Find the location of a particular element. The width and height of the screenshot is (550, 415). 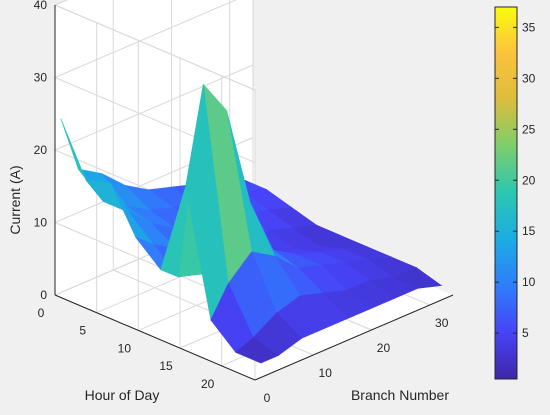

z-axis-label: Current (A) is located at coordinates (15, 199).